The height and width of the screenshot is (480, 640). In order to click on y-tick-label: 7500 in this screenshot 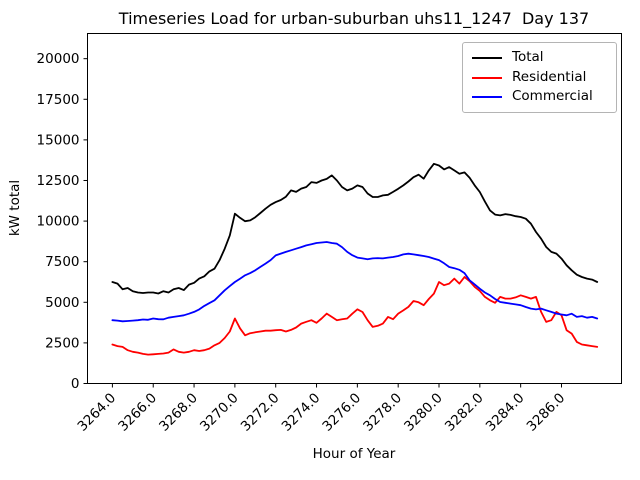, I will do `click(62, 262)`.